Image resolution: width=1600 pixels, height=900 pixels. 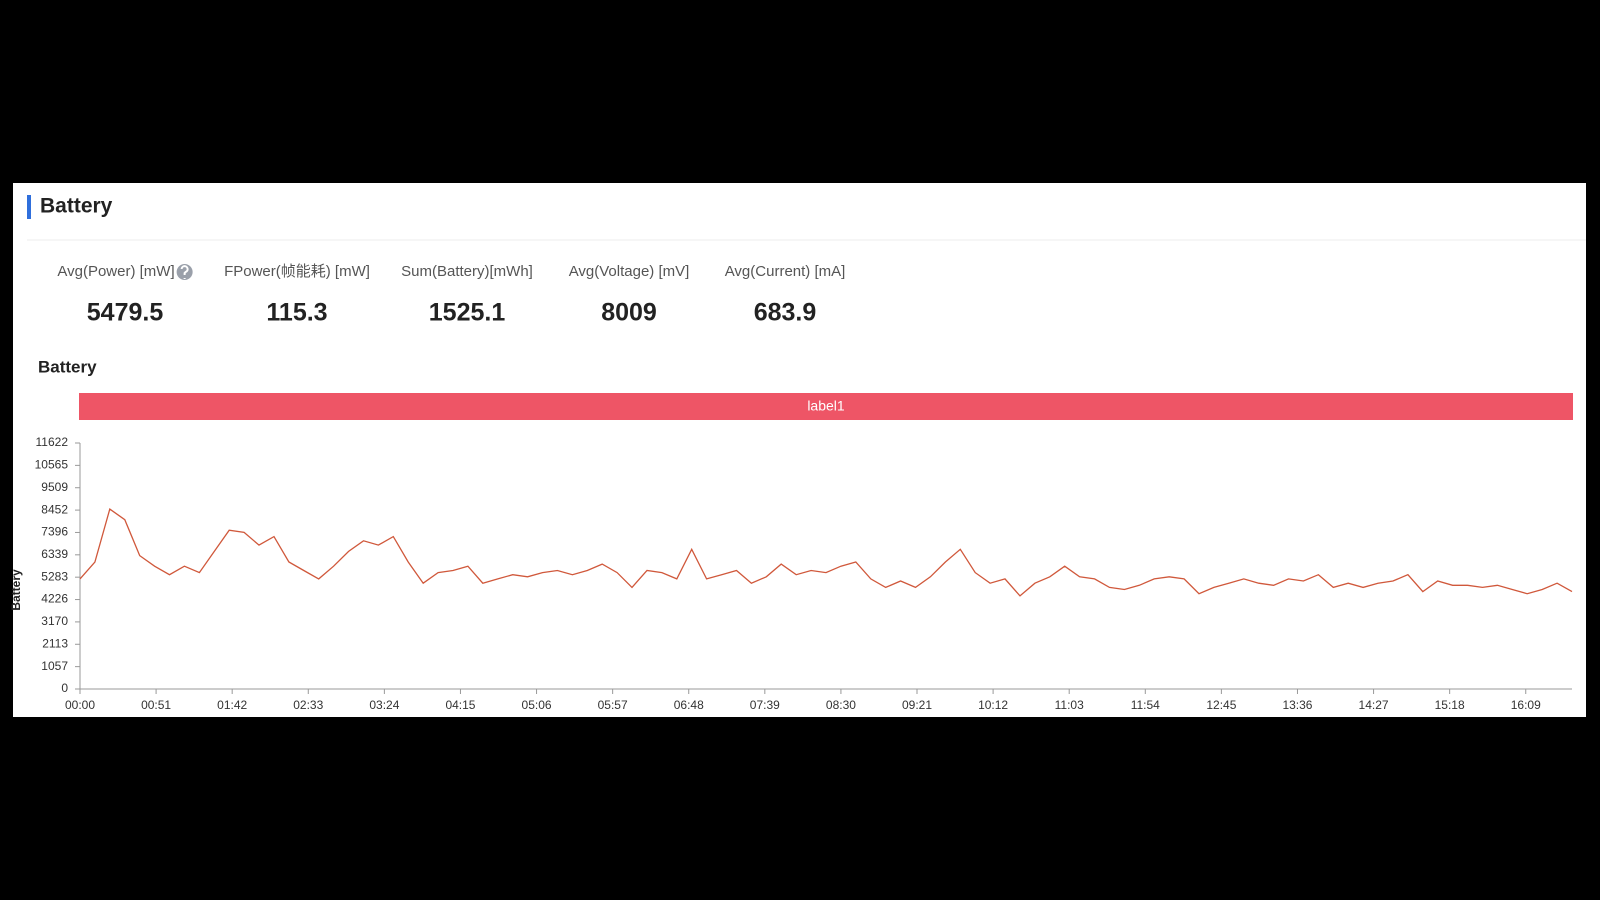 What do you see at coordinates (125, 313) in the screenshot?
I see `metric-value: 5479.5` at bounding box center [125, 313].